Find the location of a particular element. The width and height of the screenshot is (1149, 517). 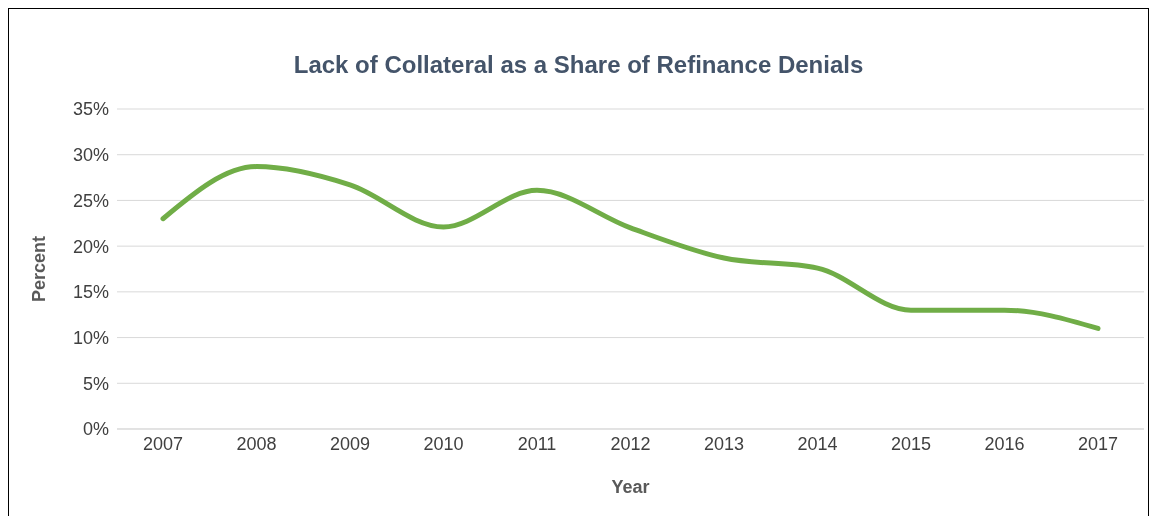

x-tick-label: 2015 is located at coordinates (911, 443).